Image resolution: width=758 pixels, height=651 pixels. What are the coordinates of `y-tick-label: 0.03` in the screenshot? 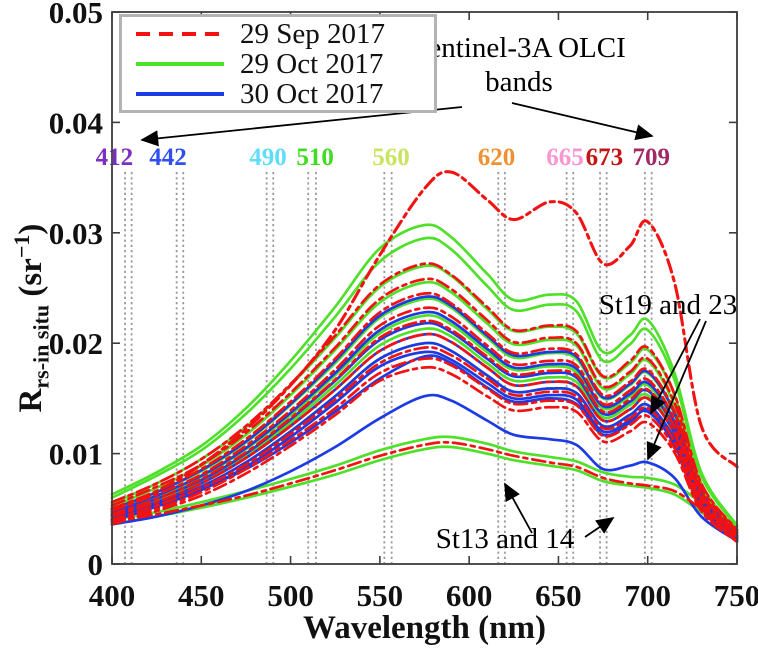 It's located at (76, 233).